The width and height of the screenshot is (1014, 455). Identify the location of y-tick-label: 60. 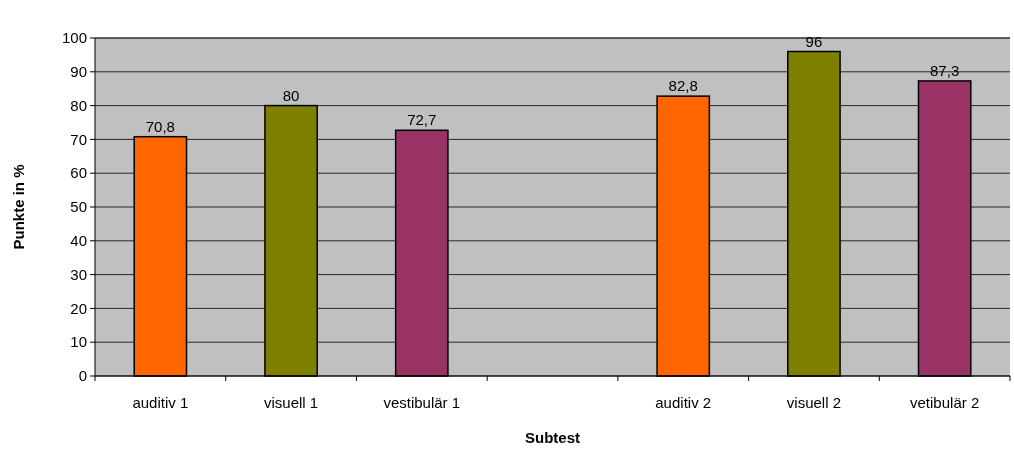
(78, 173).